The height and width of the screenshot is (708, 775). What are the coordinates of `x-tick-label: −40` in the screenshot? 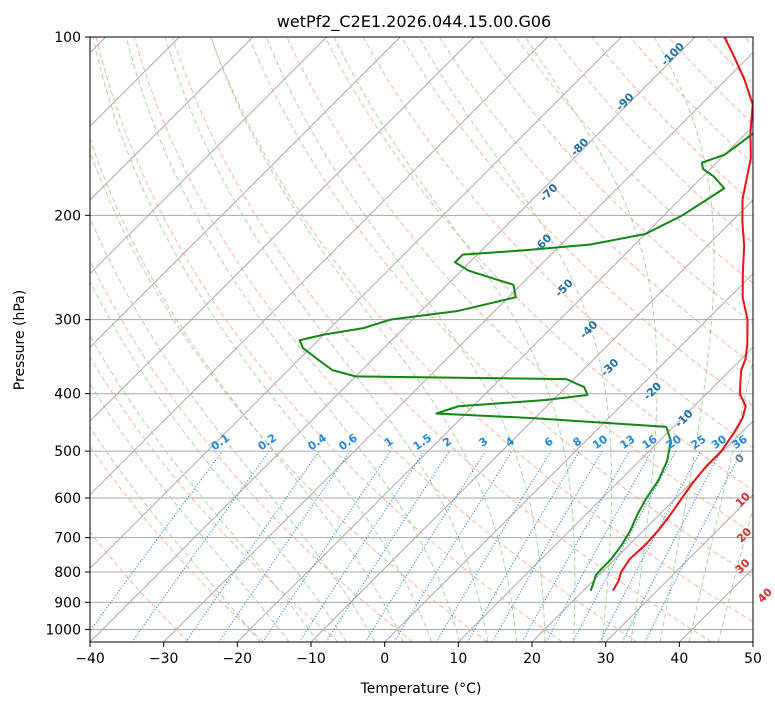 It's located at (90, 659).